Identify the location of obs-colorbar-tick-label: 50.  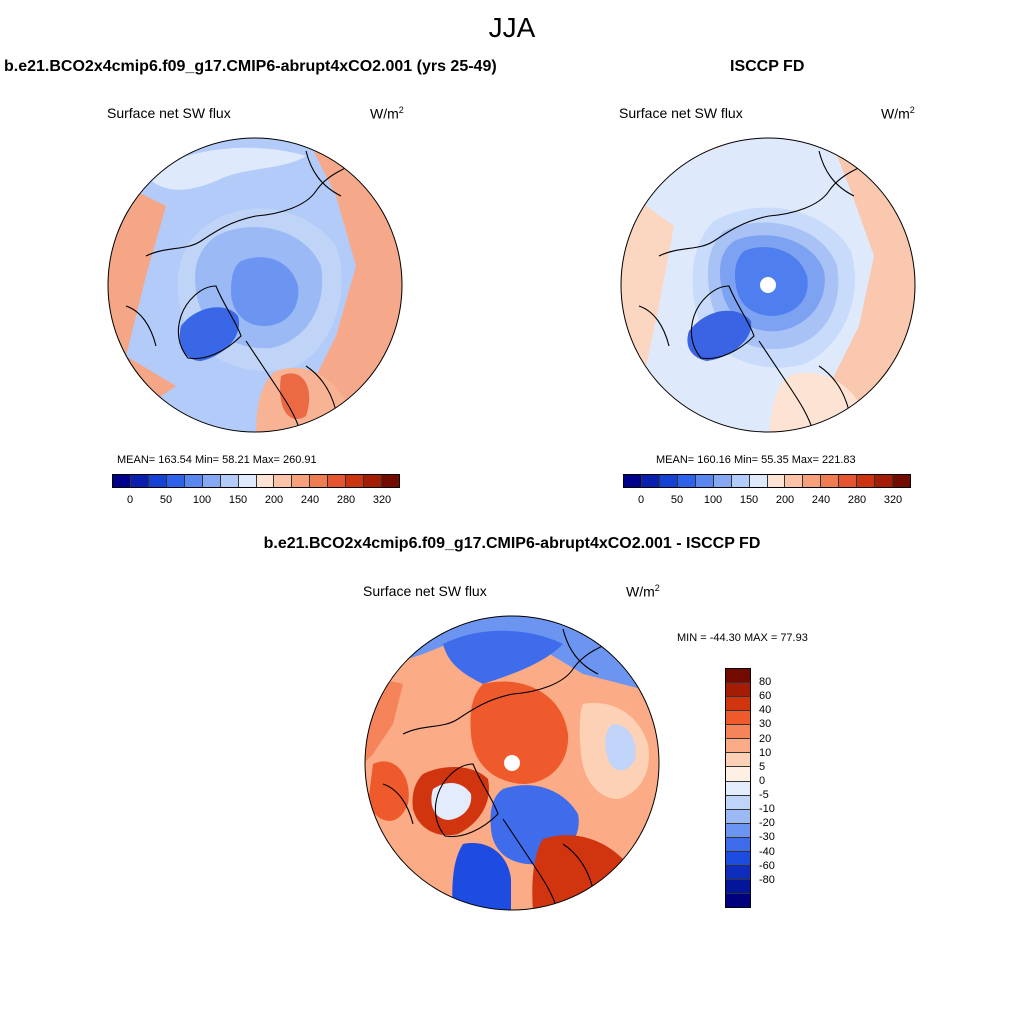
(677, 500).